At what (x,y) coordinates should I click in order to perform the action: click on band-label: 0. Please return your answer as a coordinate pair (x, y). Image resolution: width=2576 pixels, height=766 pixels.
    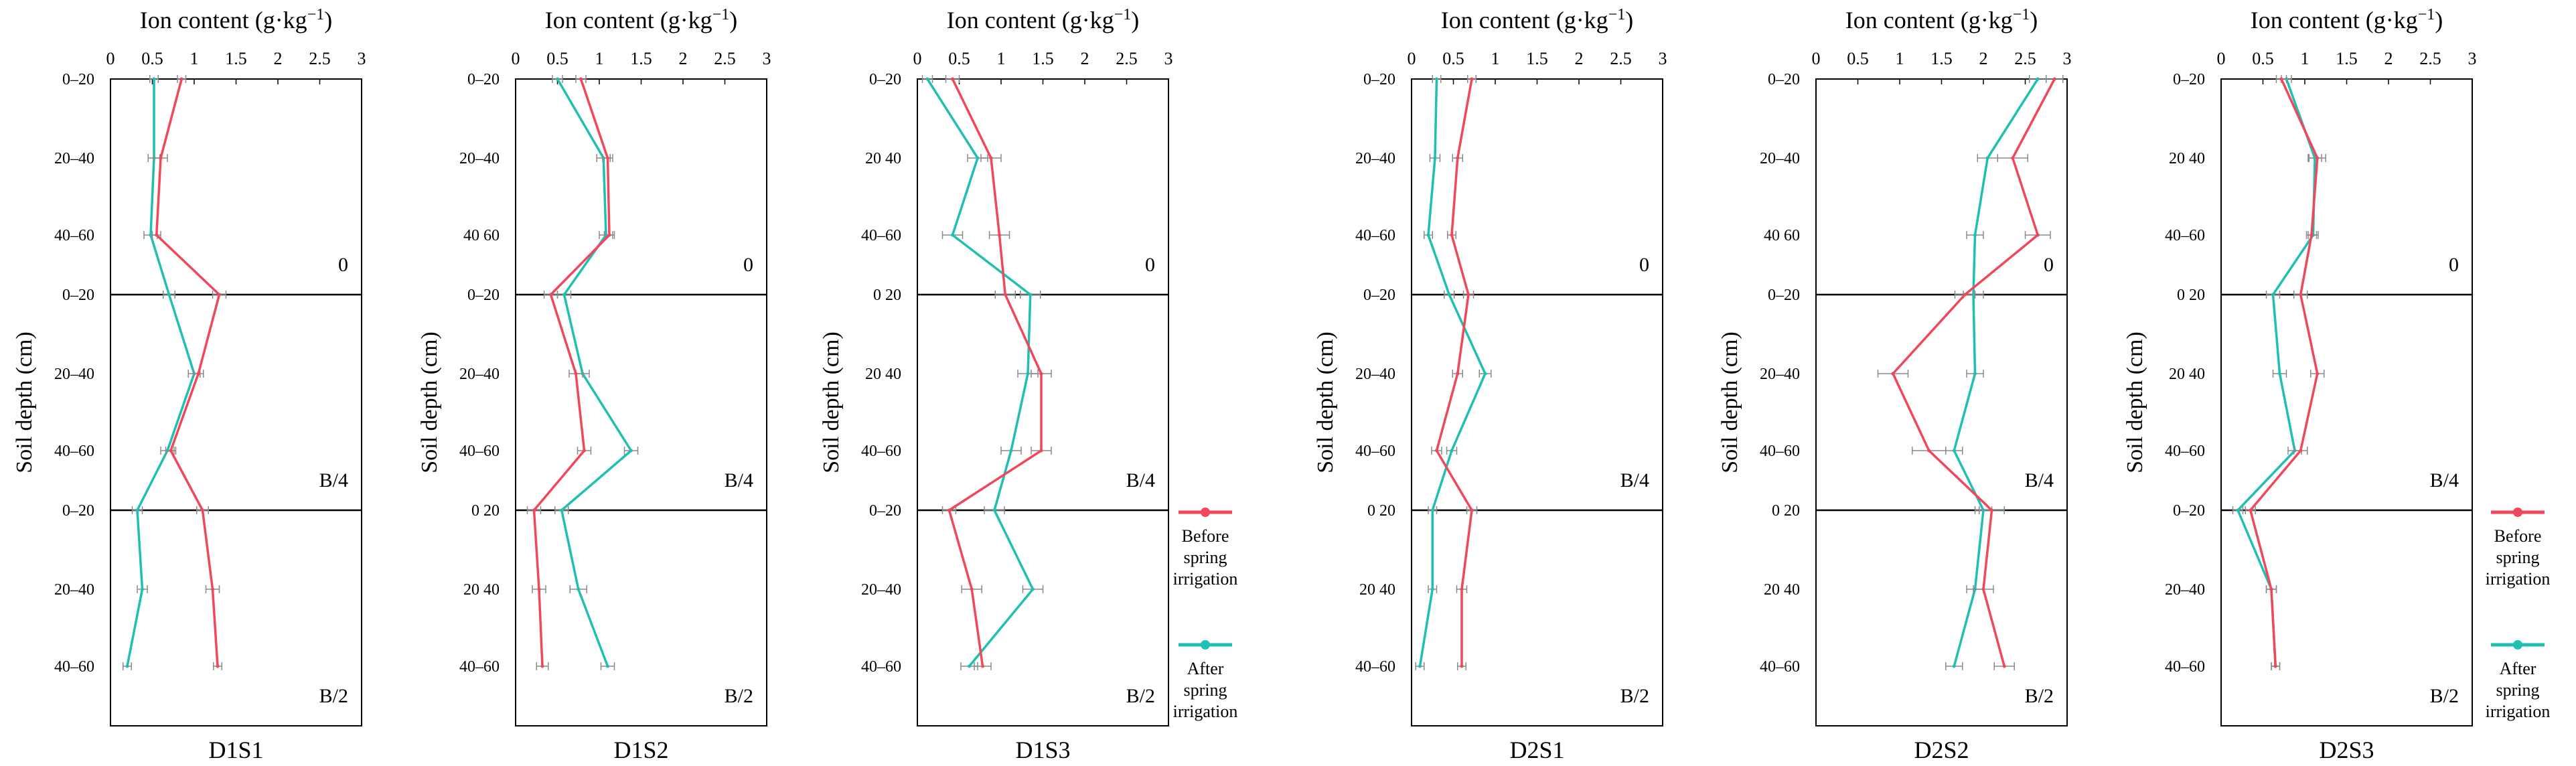
    Looking at the image, I should click on (343, 265).